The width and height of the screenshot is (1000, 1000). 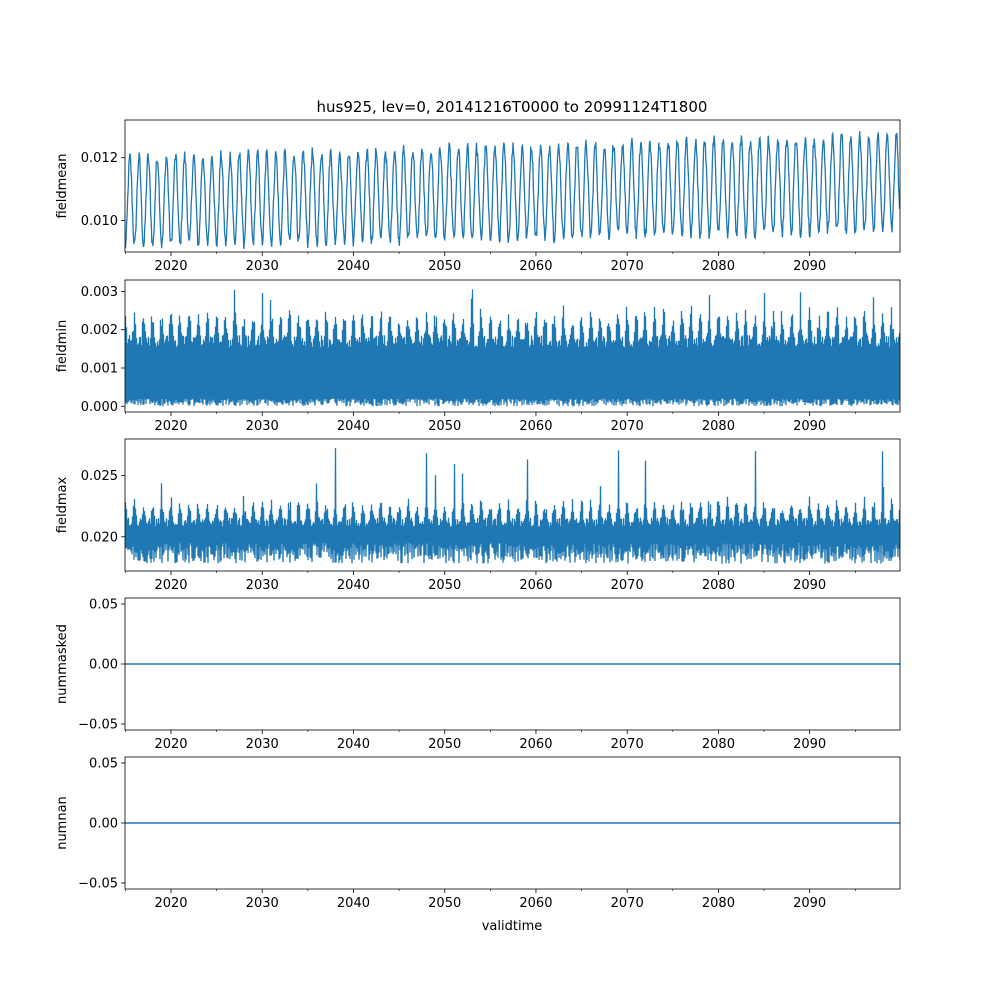 What do you see at coordinates (62, 346) in the screenshot?
I see `y-axis-label: fieldmin` at bounding box center [62, 346].